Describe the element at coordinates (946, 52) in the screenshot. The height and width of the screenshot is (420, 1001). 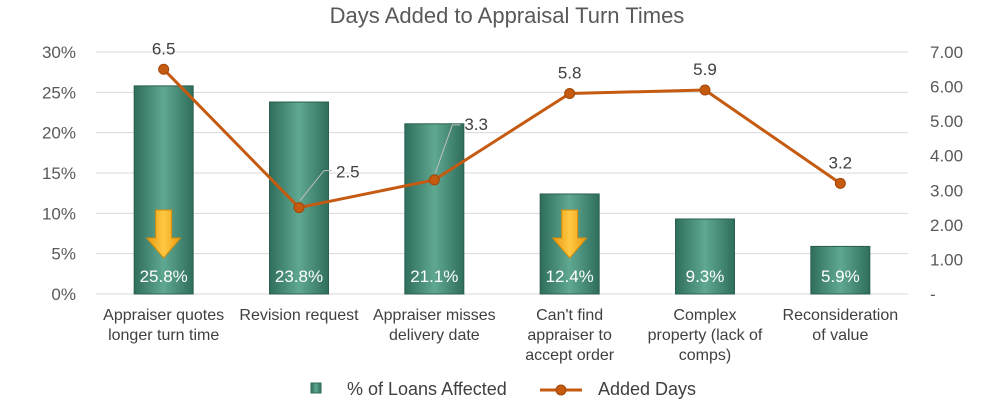
I see `right-tick-label: 7.00` at that location.